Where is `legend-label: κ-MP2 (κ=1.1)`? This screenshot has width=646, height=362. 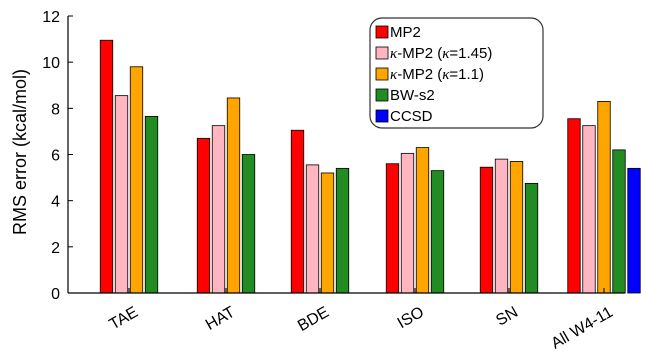
legend-label: κ-MP2 (κ=1.1) is located at coordinates (437, 74).